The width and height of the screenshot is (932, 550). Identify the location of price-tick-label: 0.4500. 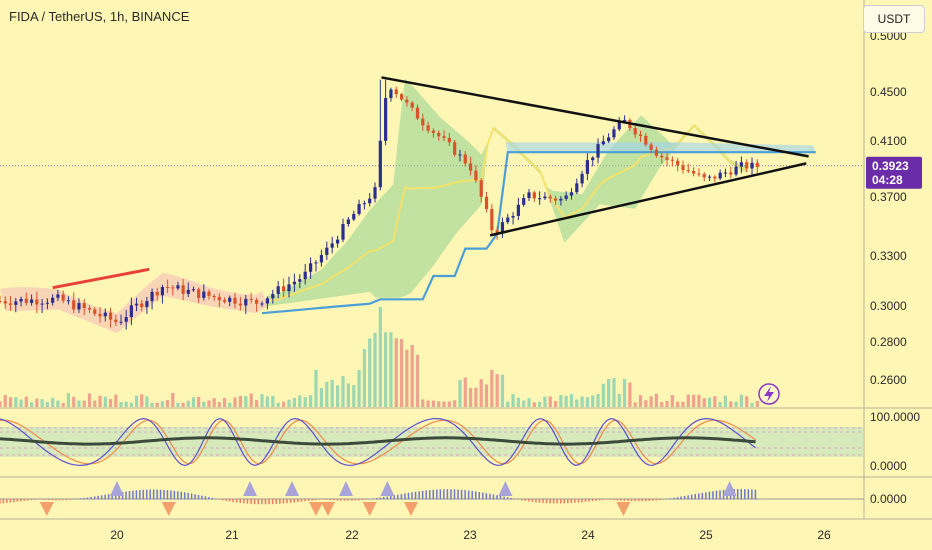
(888, 92).